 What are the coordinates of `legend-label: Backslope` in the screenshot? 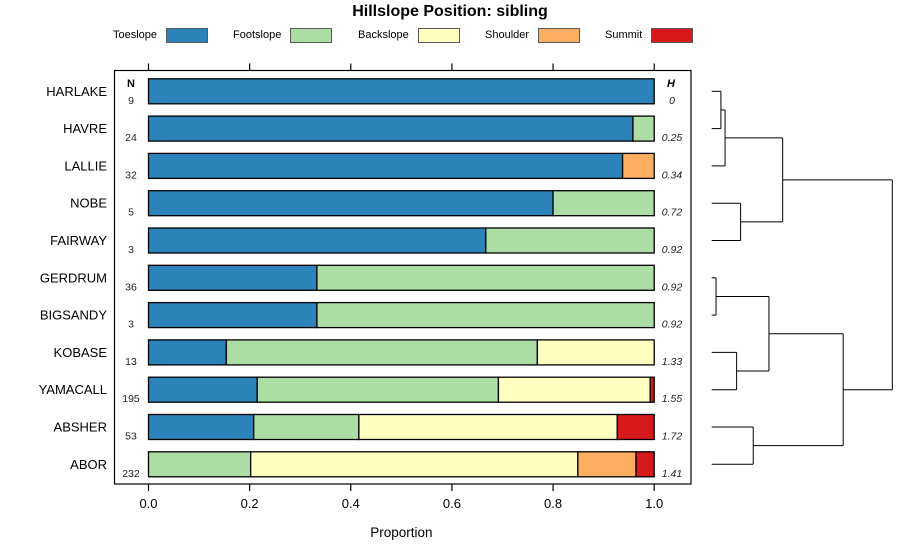 It's located at (383, 35).